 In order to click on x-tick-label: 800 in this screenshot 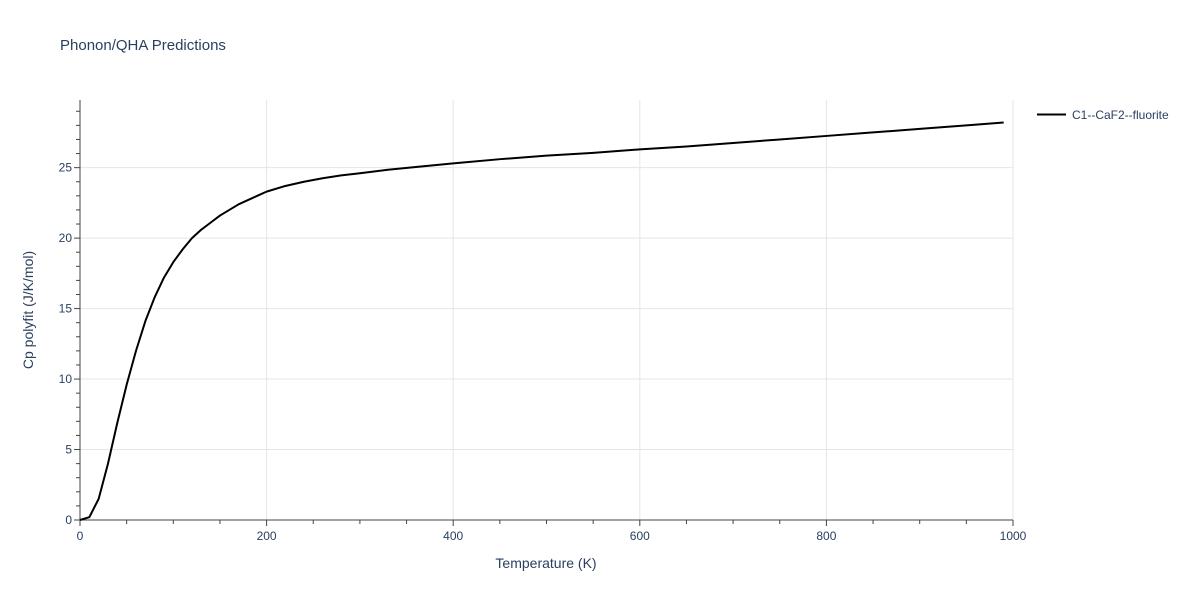, I will do `click(826, 536)`.